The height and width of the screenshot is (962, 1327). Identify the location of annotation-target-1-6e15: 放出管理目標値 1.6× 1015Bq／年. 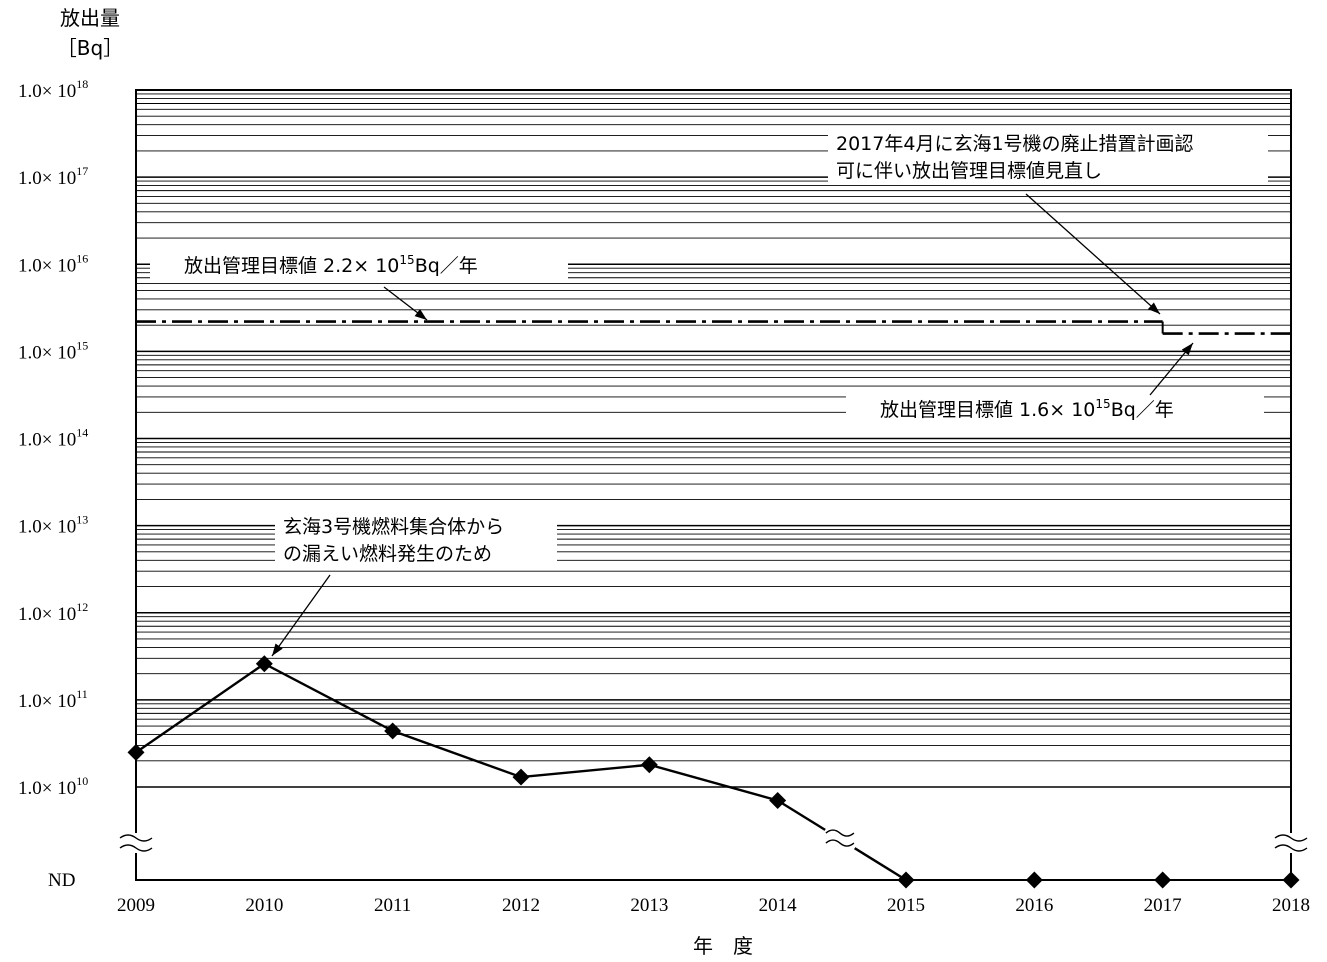
(1027, 409).